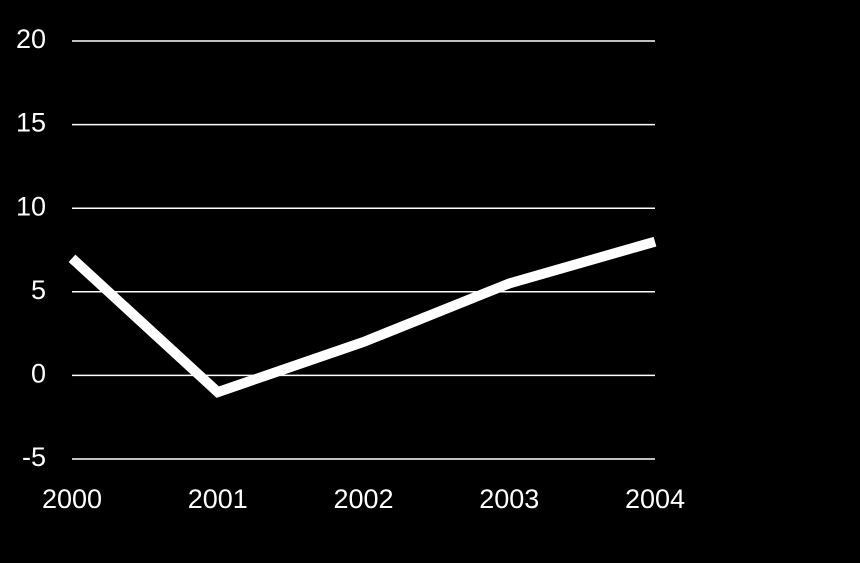 The image size is (860, 563). What do you see at coordinates (509, 499) in the screenshot?
I see `x-tick-label: 2003` at bounding box center [509, 499].